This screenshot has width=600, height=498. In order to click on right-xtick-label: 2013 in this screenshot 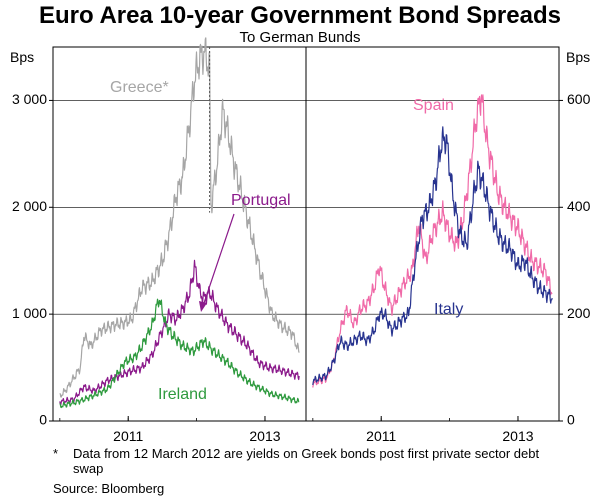, I will do `click(517, 436)`.